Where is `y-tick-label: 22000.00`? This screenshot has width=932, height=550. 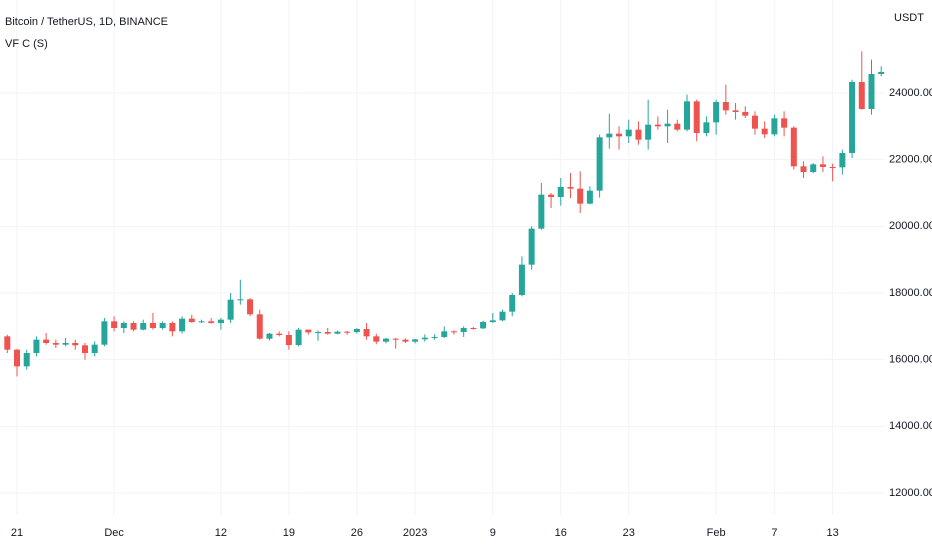
y-tick-label: 22000.00 is located at coordinates (910, 160).